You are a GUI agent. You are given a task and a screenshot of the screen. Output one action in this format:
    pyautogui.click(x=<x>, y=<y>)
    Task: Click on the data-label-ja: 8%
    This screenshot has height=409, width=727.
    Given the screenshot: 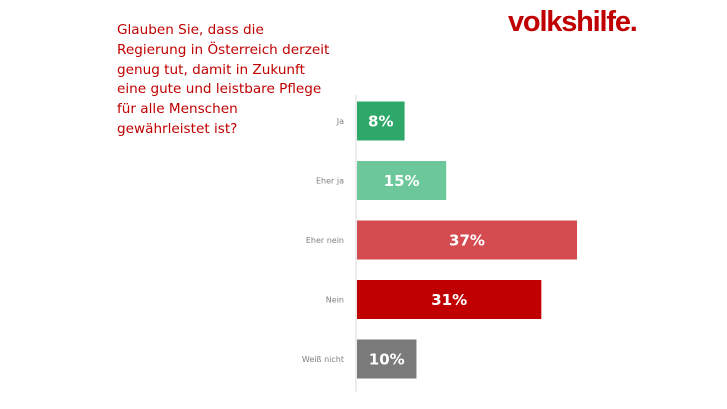 What is the action you would take?
    pyautogui.click(x=380, y=122)
    